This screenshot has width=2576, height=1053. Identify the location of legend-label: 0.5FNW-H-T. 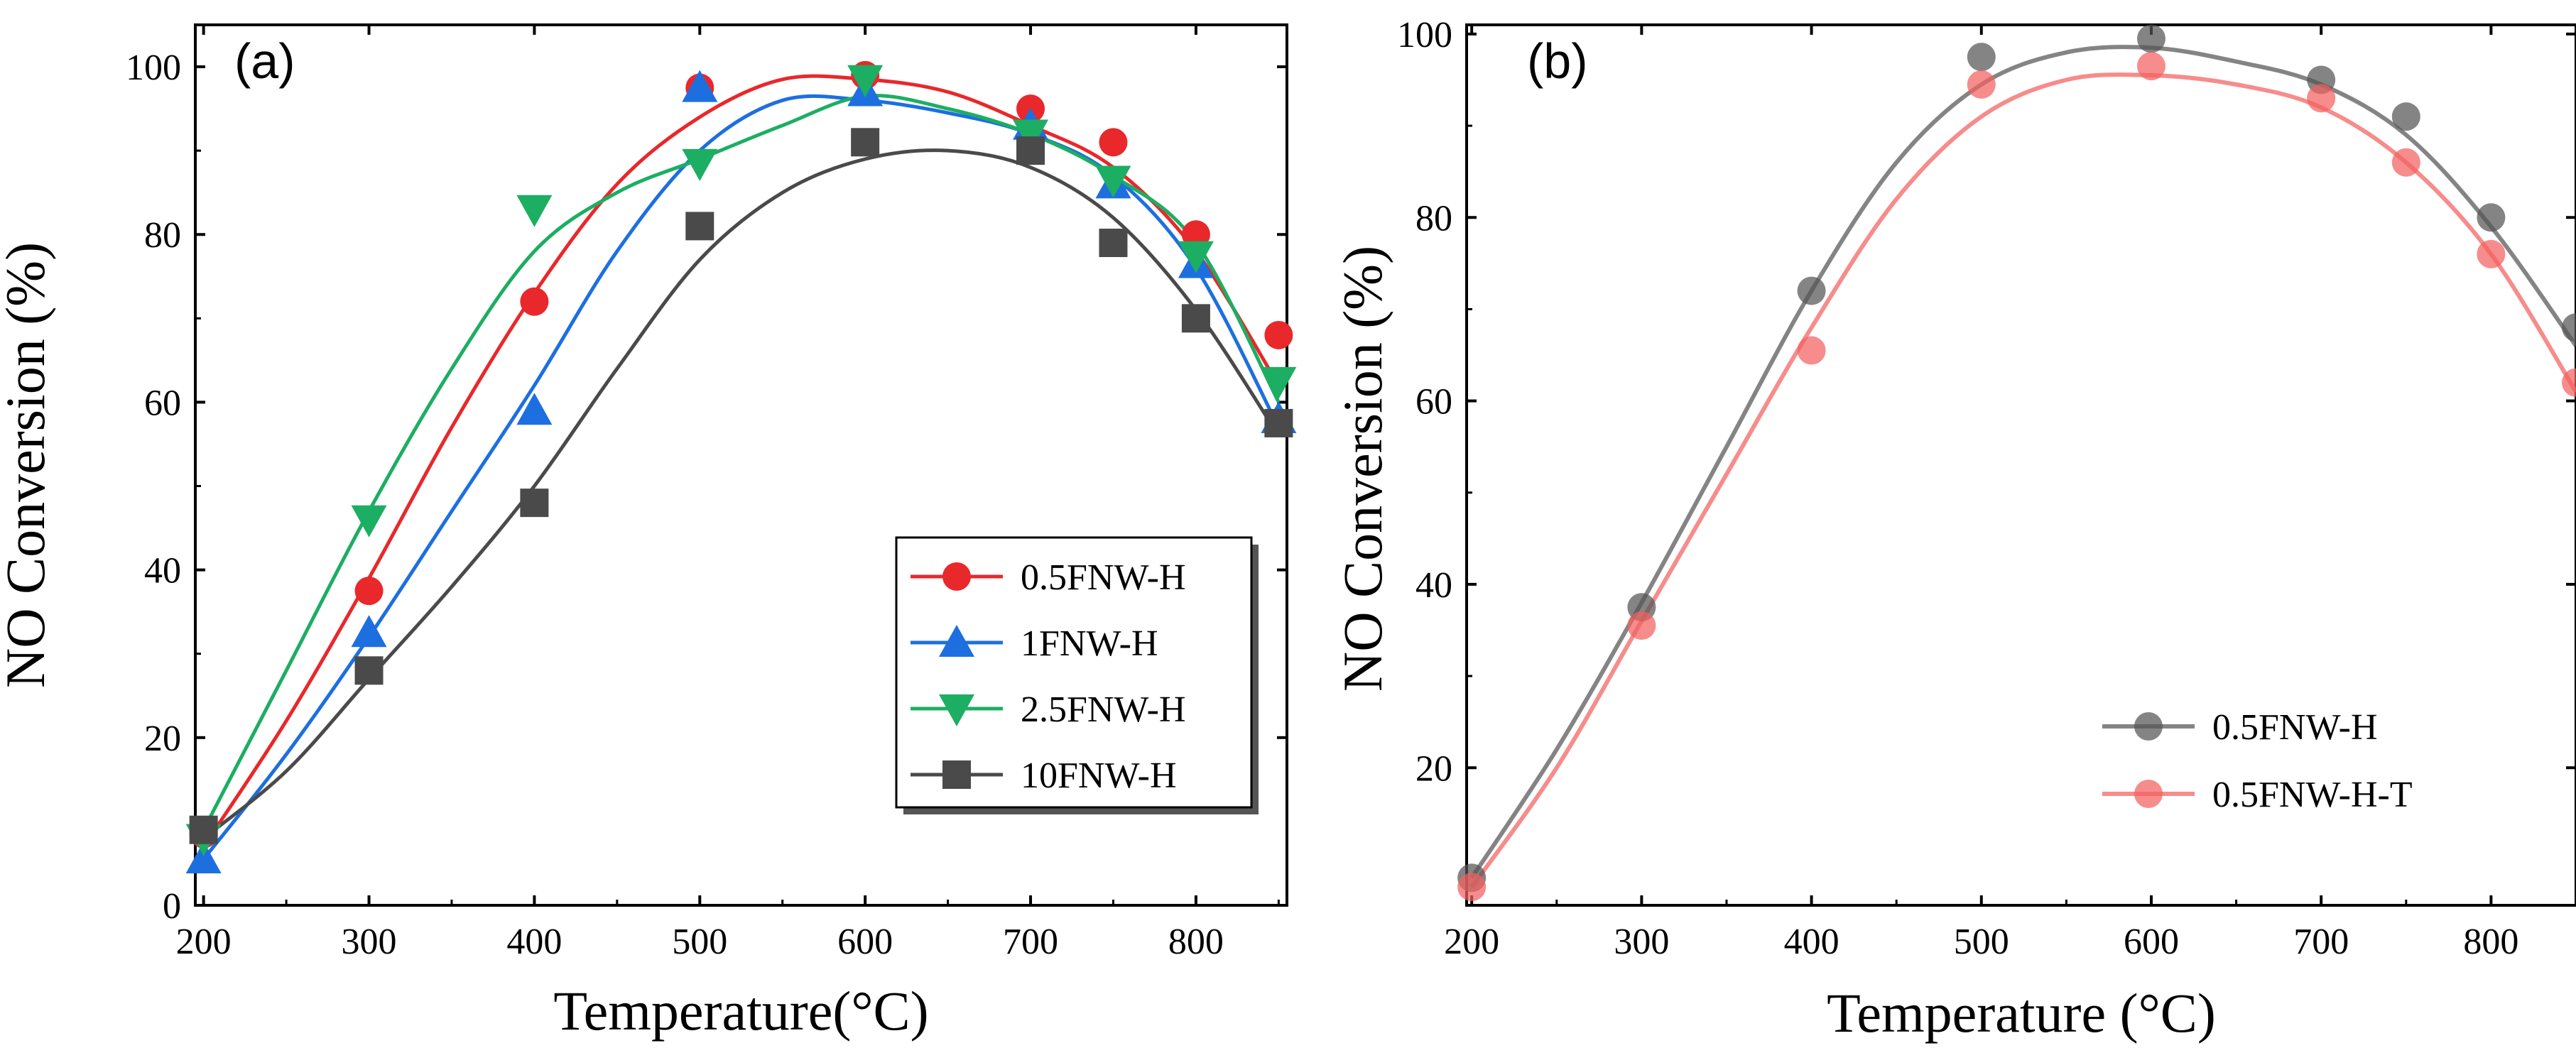
(2312, 795).